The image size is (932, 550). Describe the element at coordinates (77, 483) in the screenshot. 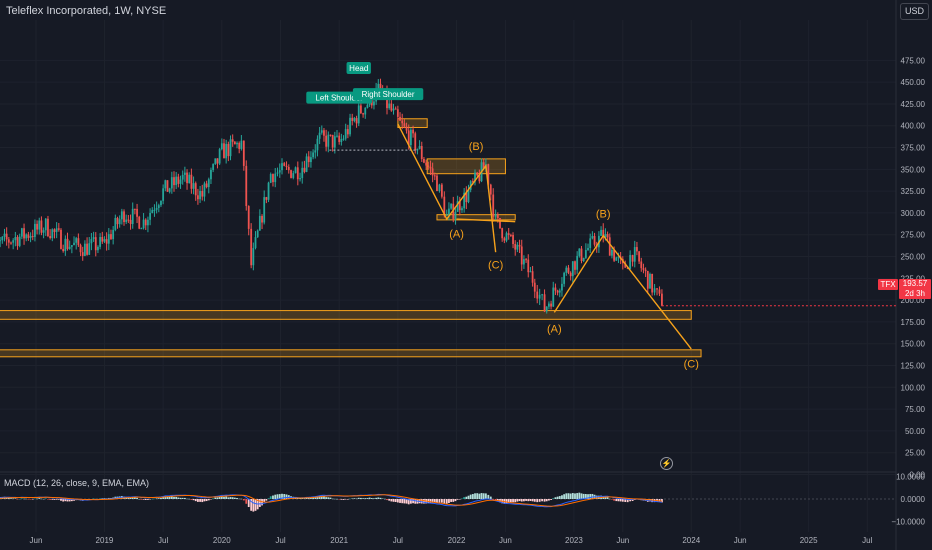

I see `macd-indicator-label: MACD (12, 26, close, 9, EMA, EMA)` at that location.